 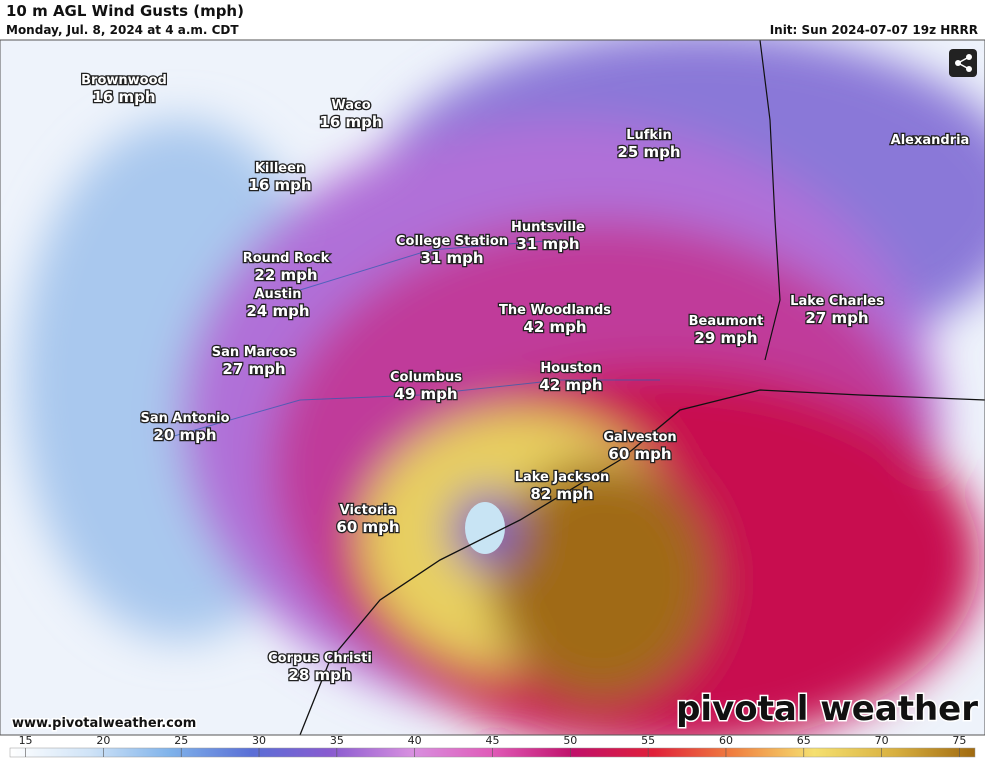 What do you see at coordinates (26, 740) in the screenshot?
I see `colorbar-tick-label: 15` at bounding box center [26, 740].